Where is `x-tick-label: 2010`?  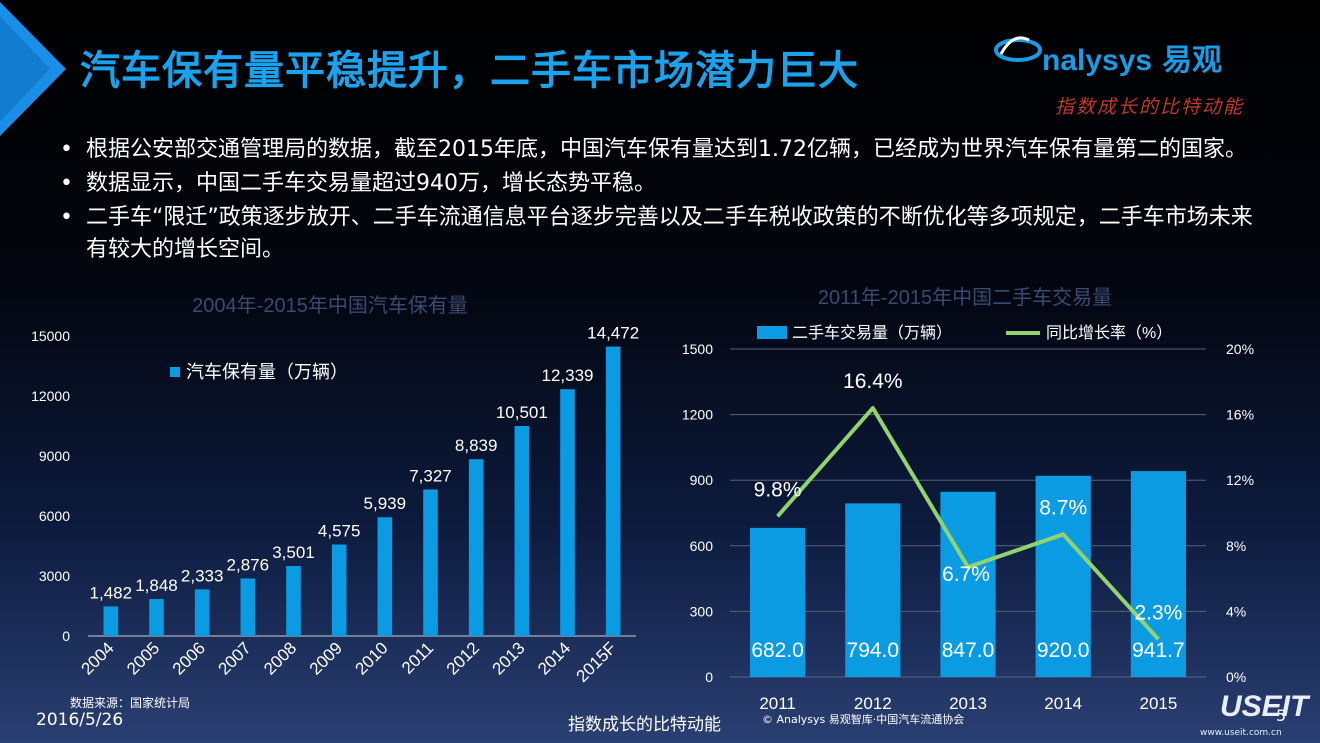 x-tick-label: 2010 is located at coordinates (371, 658).